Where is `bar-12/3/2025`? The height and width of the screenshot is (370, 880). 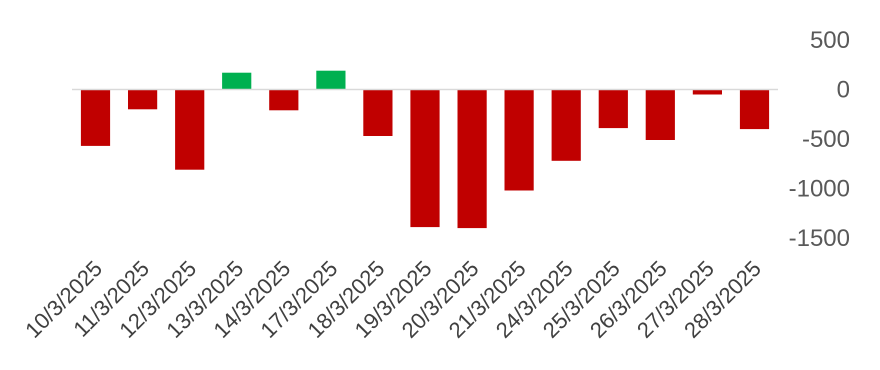 bar-12/3/2025 is located at coordinates (190, 129).